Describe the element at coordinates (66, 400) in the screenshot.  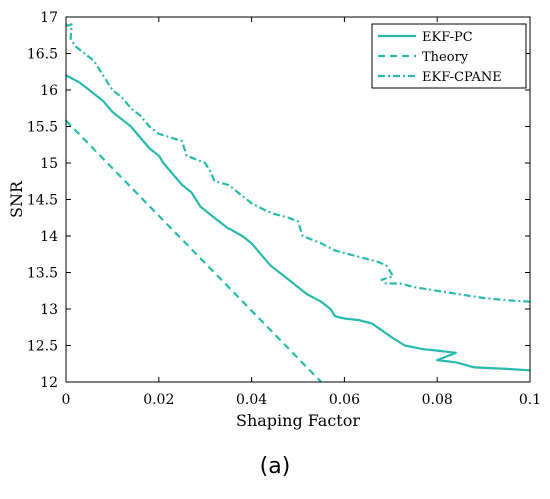
I see `x-tick-label: 0` at that location.